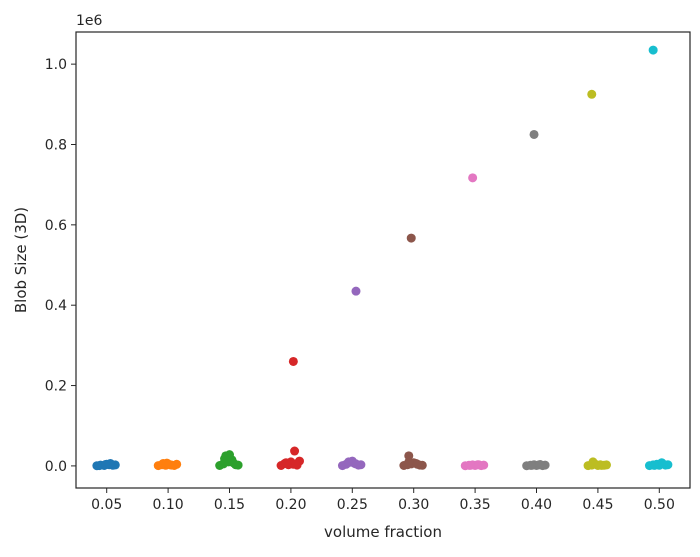 The width and height of the screenshot is (700, 557). I want to click on x-axis: 0.05 0.10 0.15 0.20 0.25 0.30 0.35 0.40 0.45 0.50, so click(383, 500).